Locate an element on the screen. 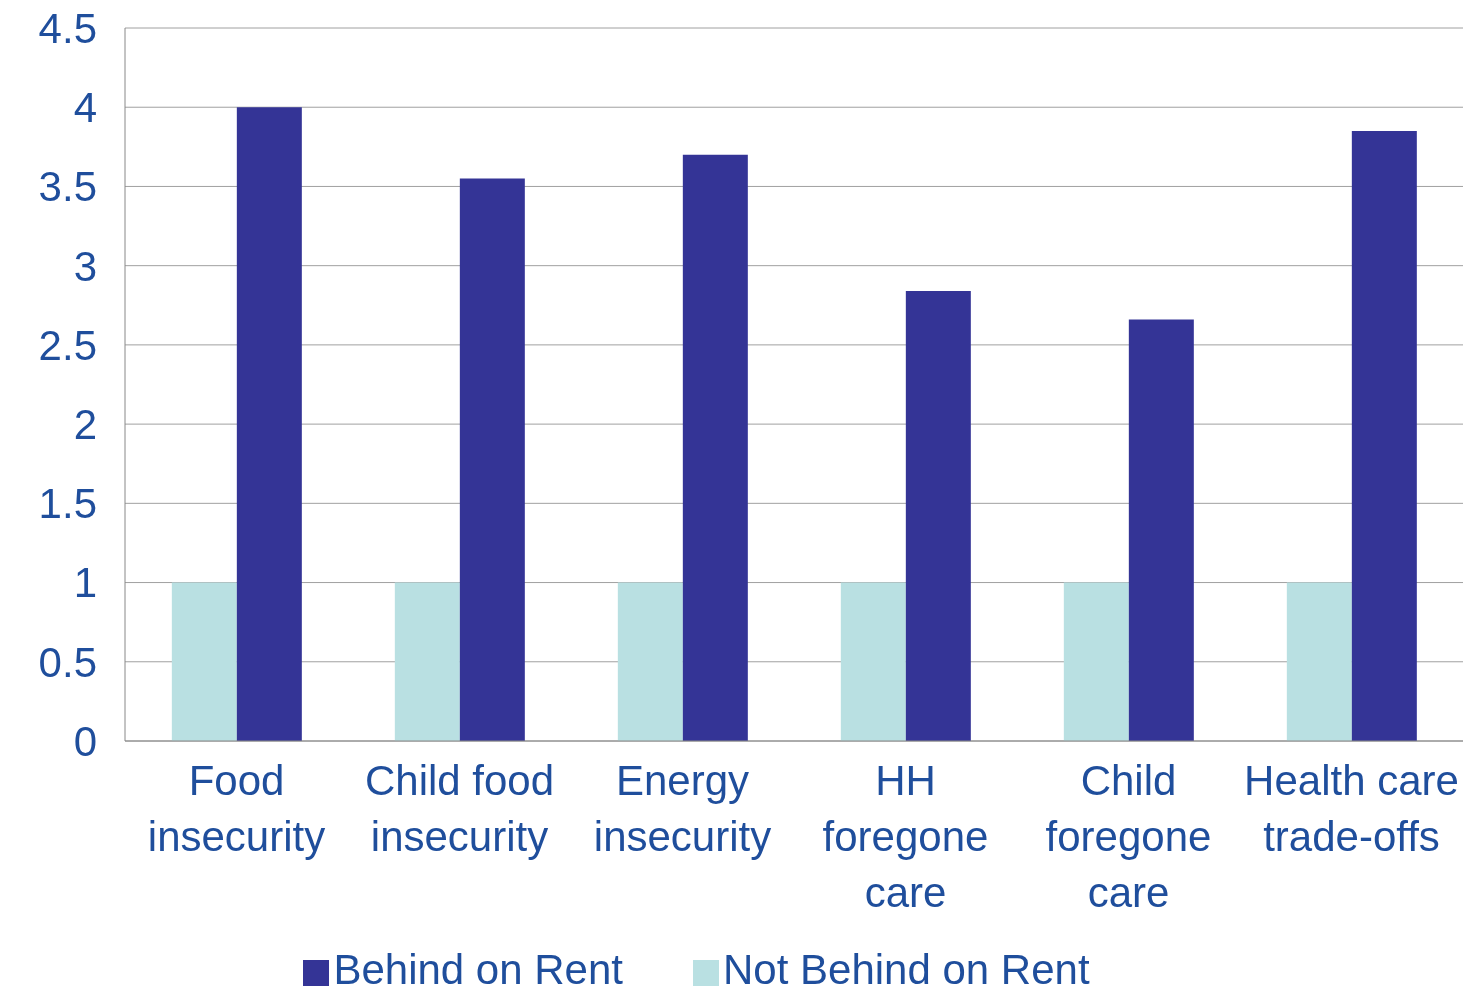 This screenshot has width=1463, height=998. y-tick-label: 4.5 is located at coordinates (67, 28).